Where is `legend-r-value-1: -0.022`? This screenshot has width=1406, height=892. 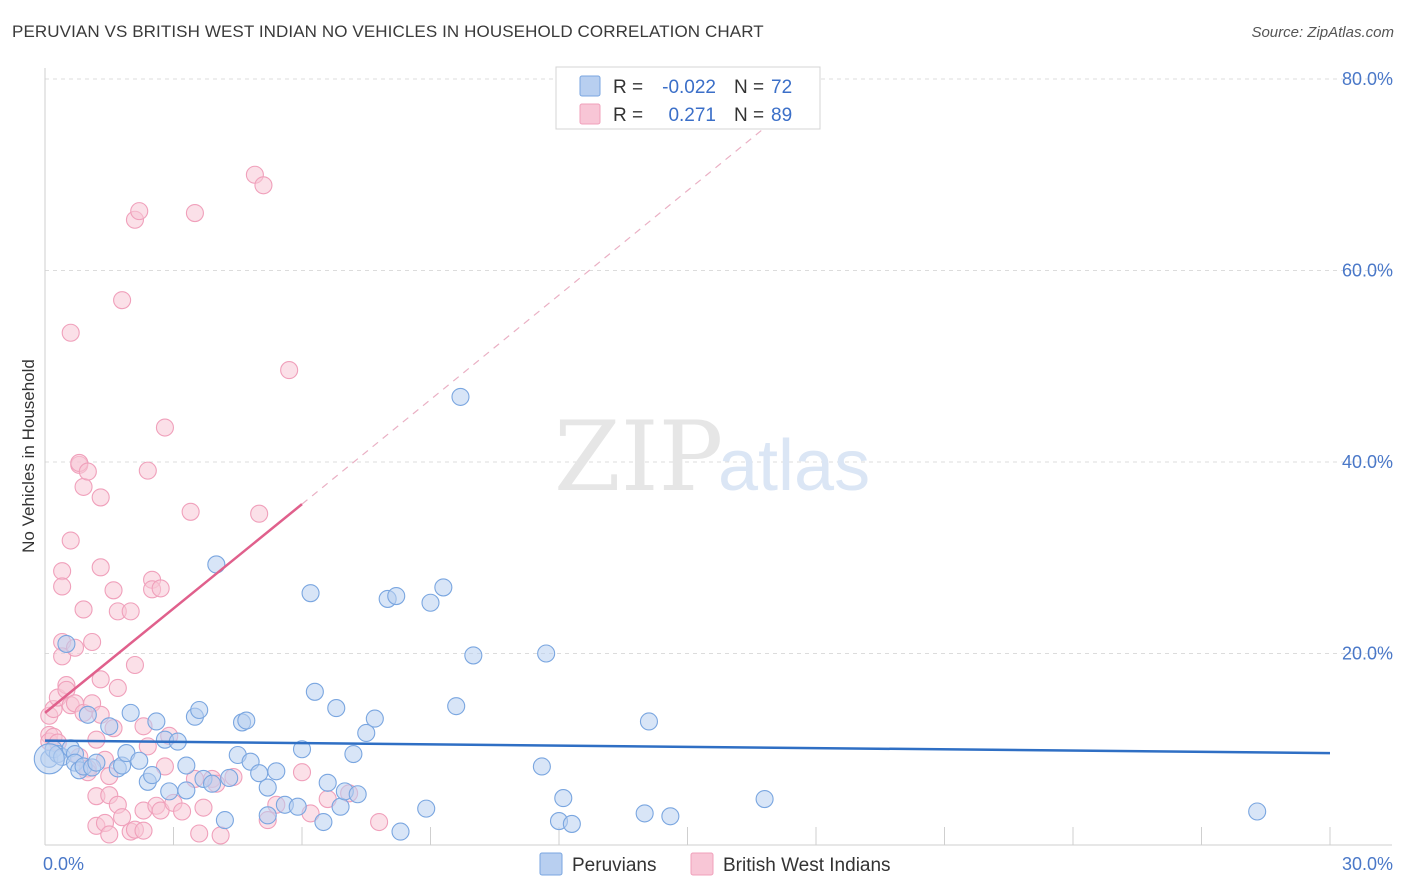 legend-r-value-1: -0.022 is located at coordinates (689, 87).